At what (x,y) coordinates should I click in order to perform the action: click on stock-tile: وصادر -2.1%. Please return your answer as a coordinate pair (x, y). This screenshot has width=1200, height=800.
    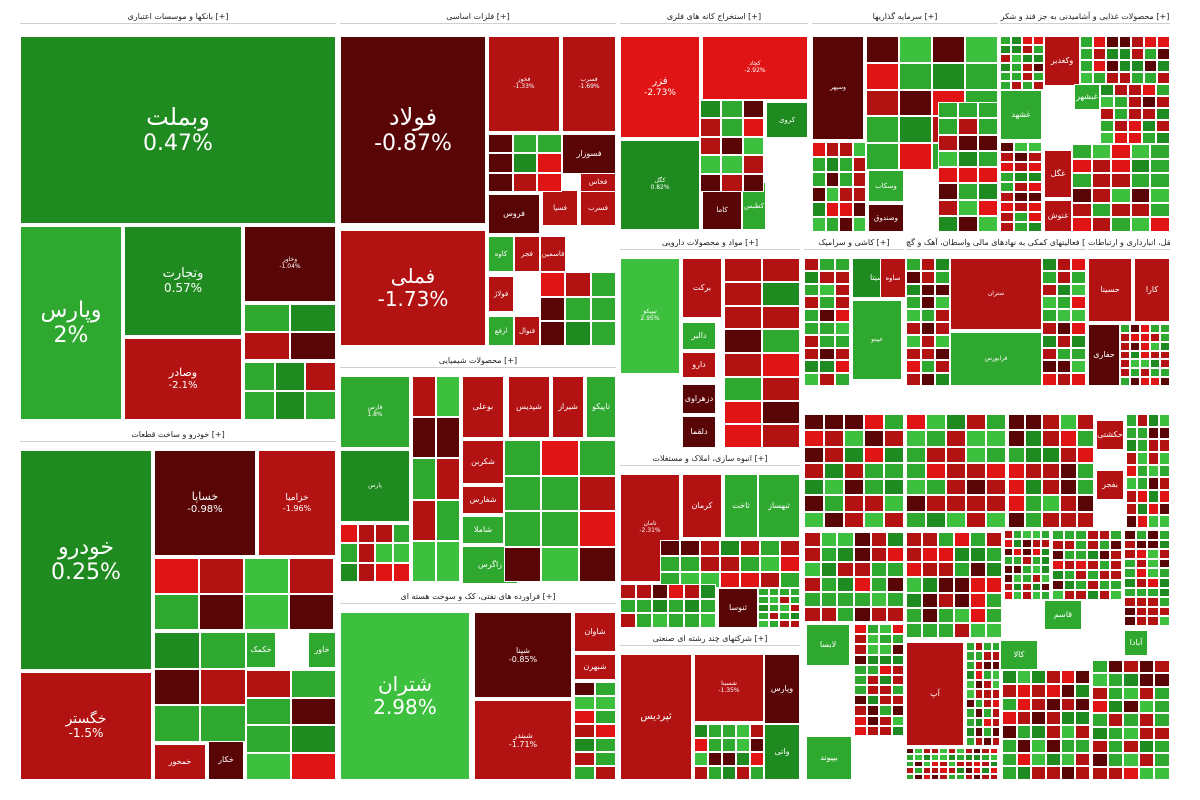
    Looking at the image, I should click on (183, 379).